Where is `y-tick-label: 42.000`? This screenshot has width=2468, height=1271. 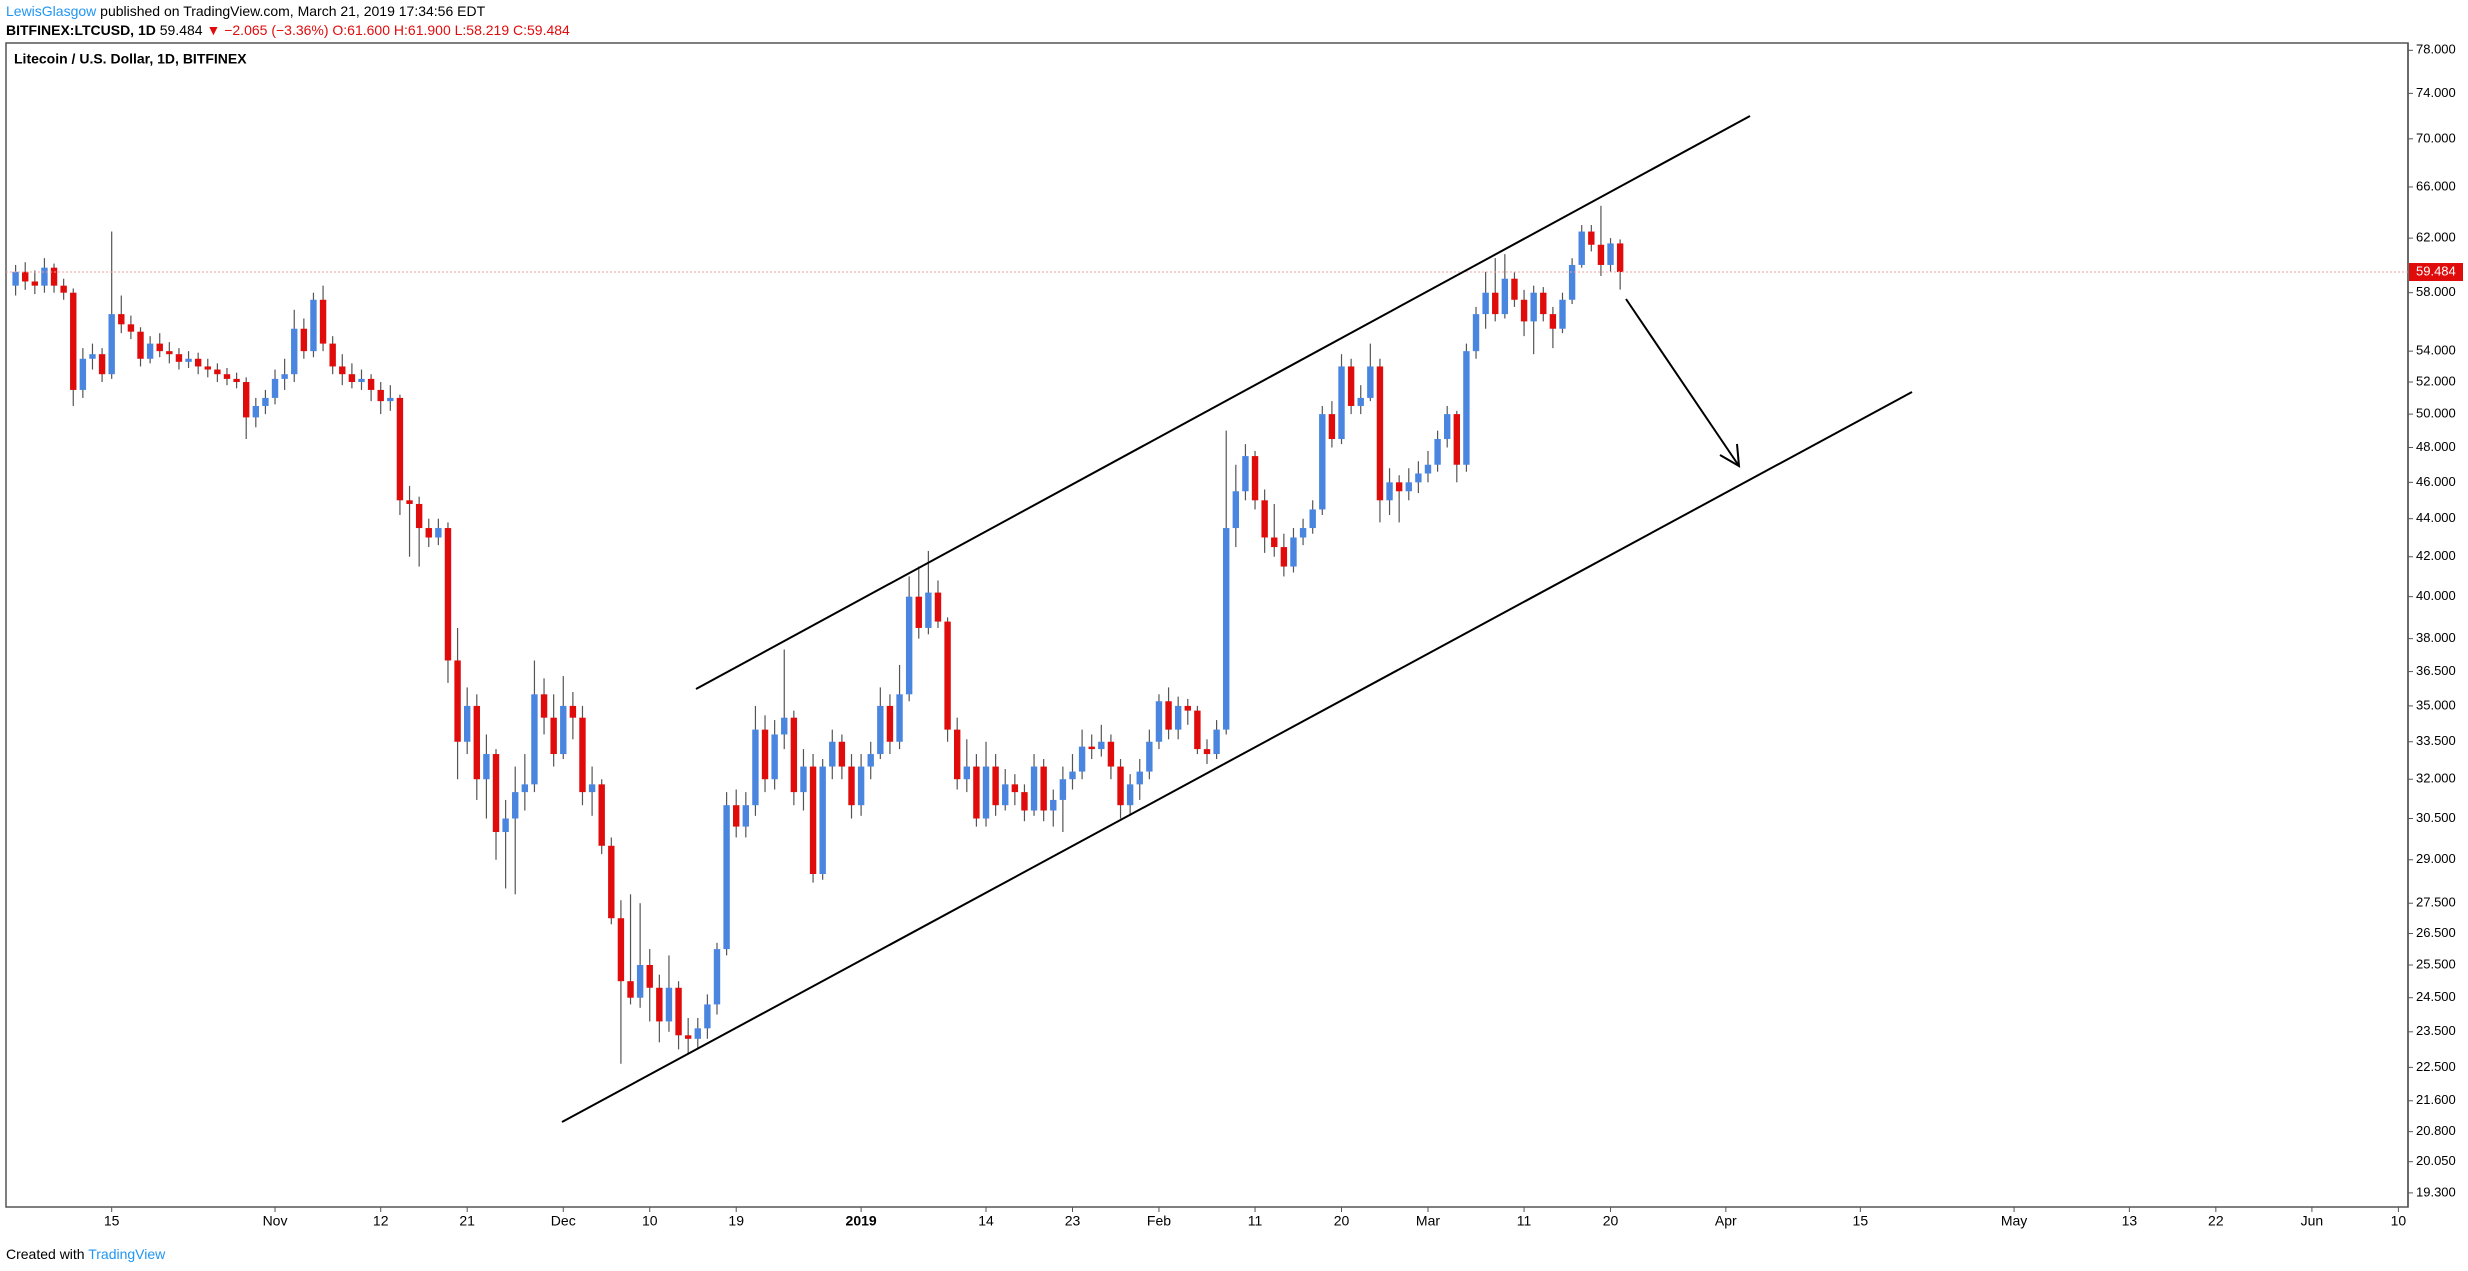
y-tick-label: 42.000 is located at coordinates (2436, 555).